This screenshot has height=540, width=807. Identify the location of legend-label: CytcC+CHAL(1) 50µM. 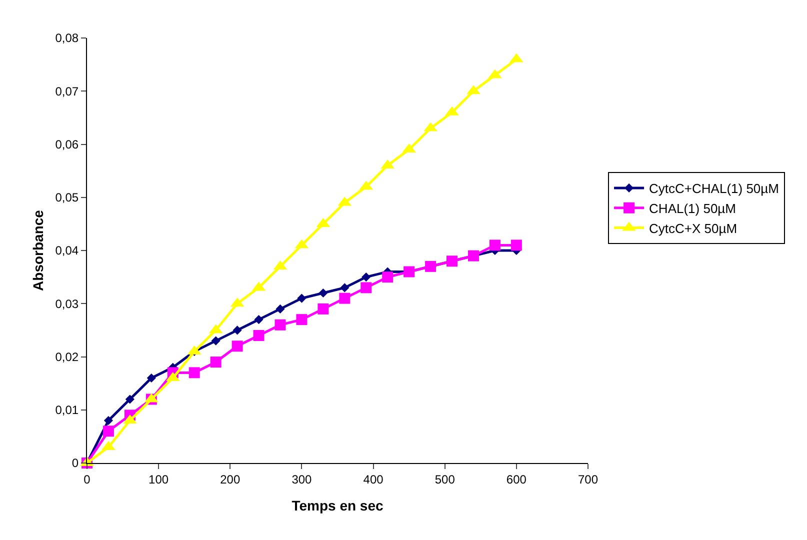
(714, 188).